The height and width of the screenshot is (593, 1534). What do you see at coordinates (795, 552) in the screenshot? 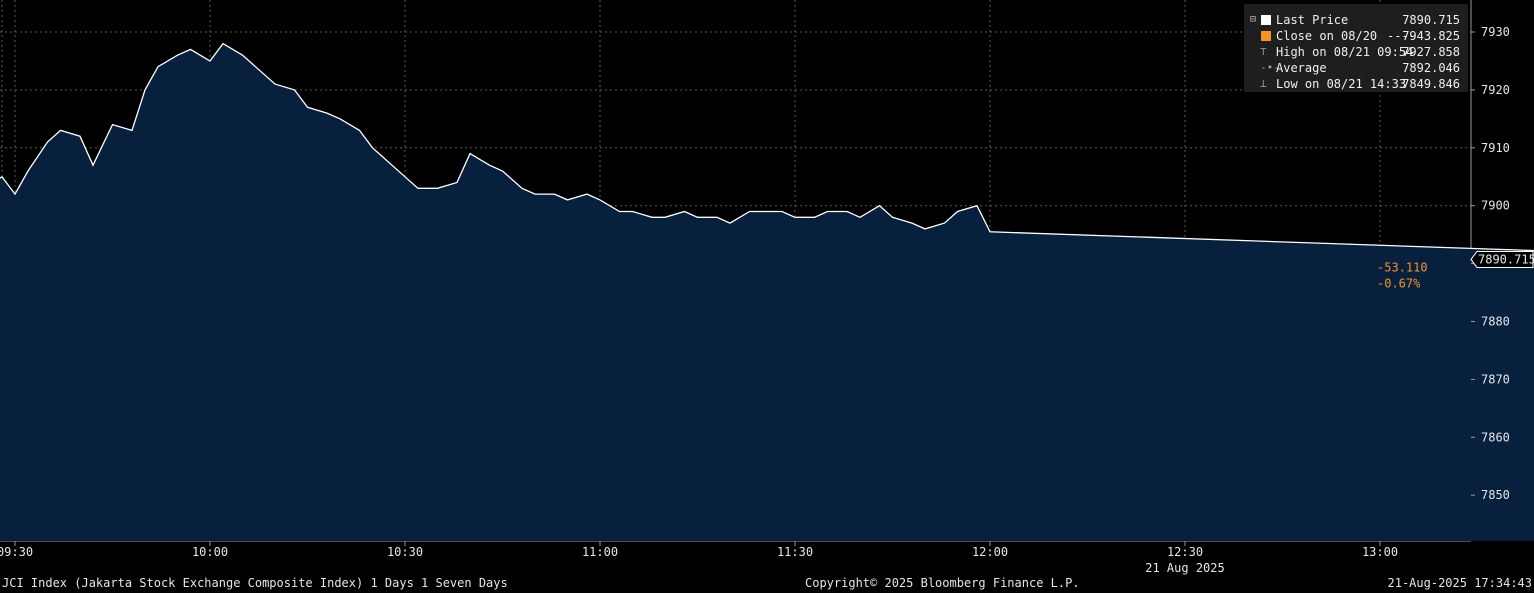
I see `x-tick-label: 11:30` at bounding box center [795, 552].